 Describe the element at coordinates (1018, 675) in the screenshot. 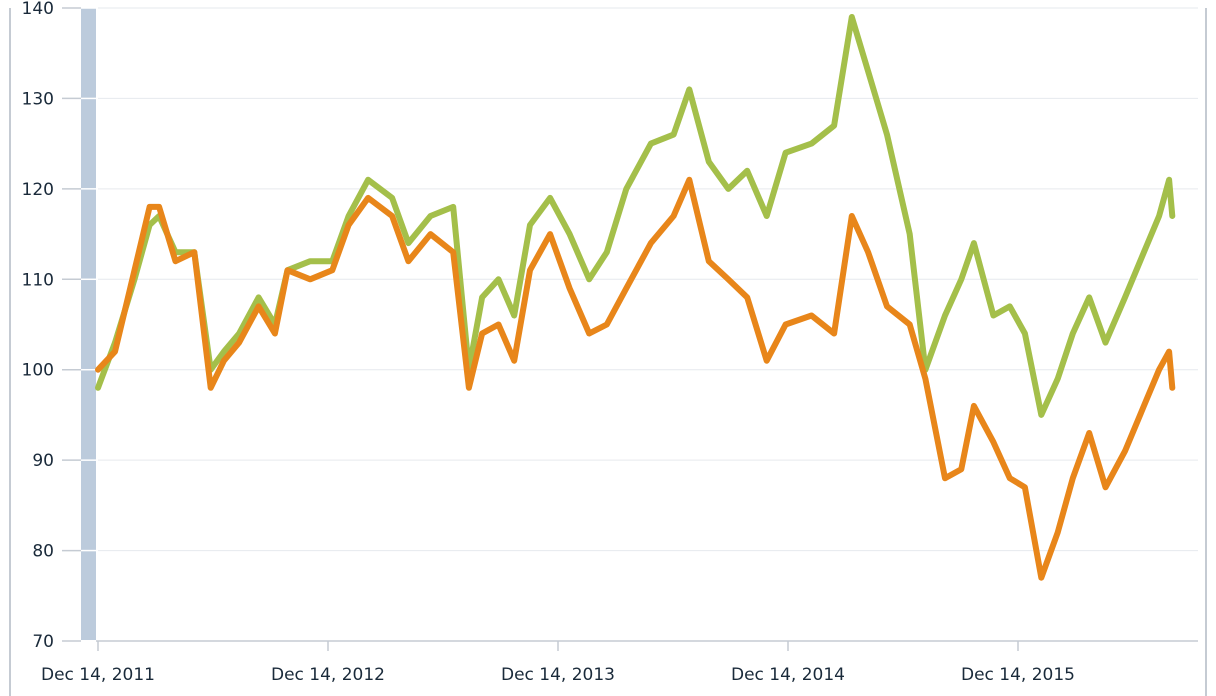

I see `x-tick-label-4: Dec 14, 2015` at that location.